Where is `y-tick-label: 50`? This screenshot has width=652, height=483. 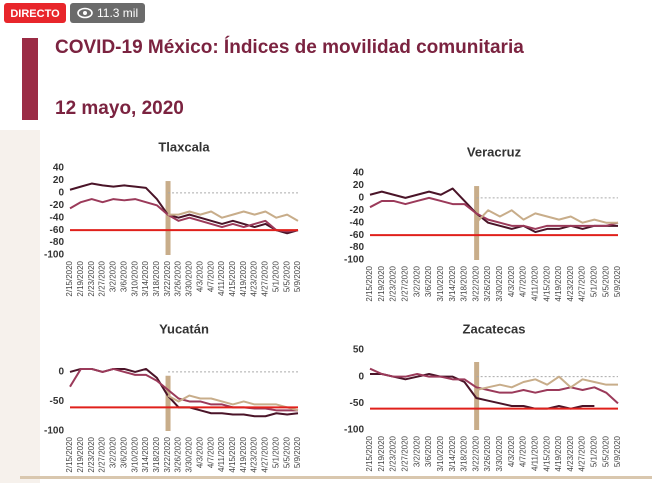 y-tick-label: 50 is located at coordinates (359, 350).